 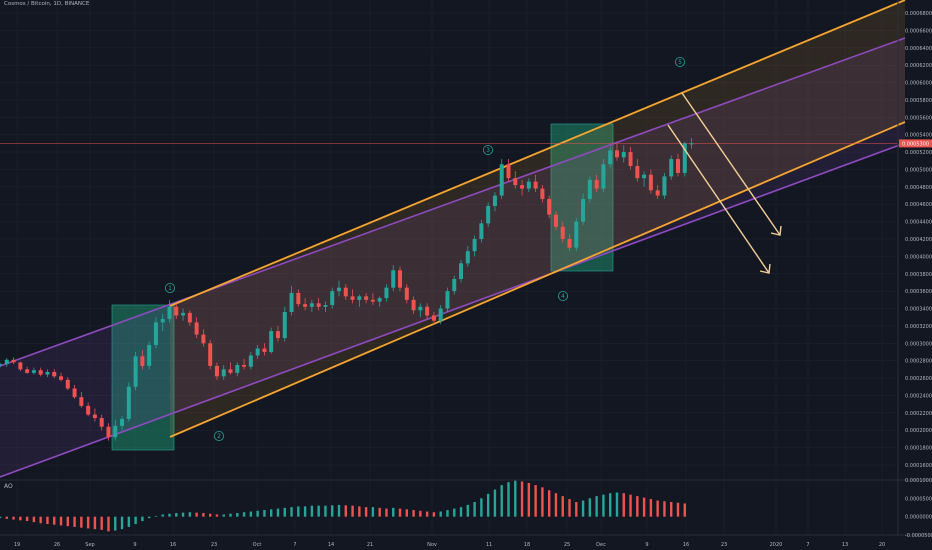 What do you see at coordinates (57, 545) in the screenshot?
I see `time-tick-label: 26` at bounding box center [57, 545].